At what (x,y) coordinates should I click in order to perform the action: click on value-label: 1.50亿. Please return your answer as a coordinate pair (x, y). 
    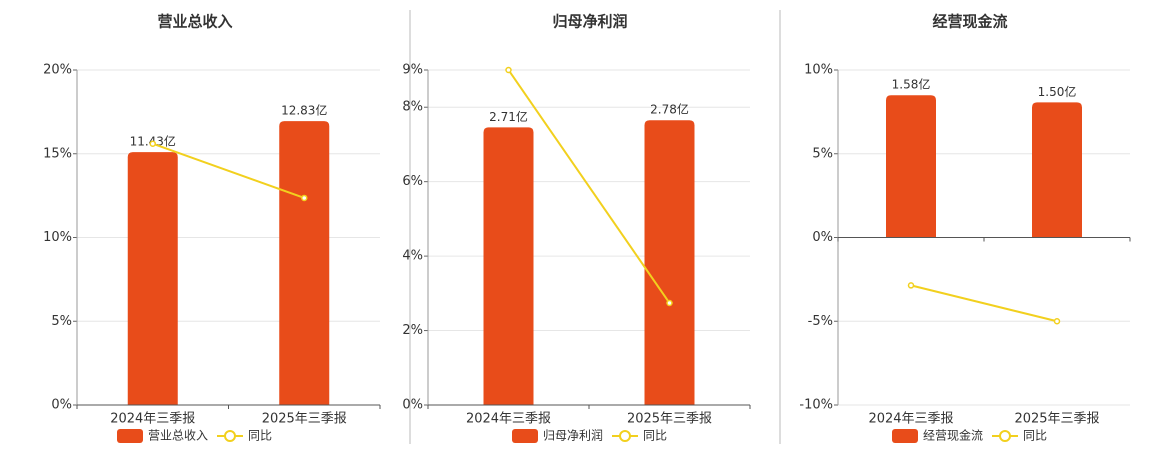
    Looking at the image, I should click on (1057, 91).